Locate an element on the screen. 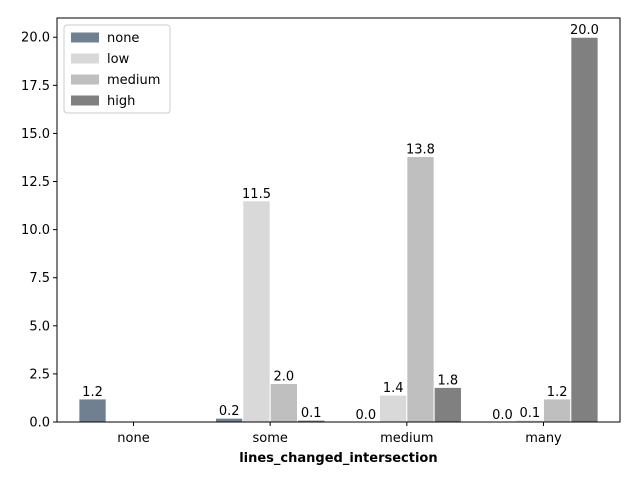  data-label-low-some: 11.5 is located at coordinates (256, 194).